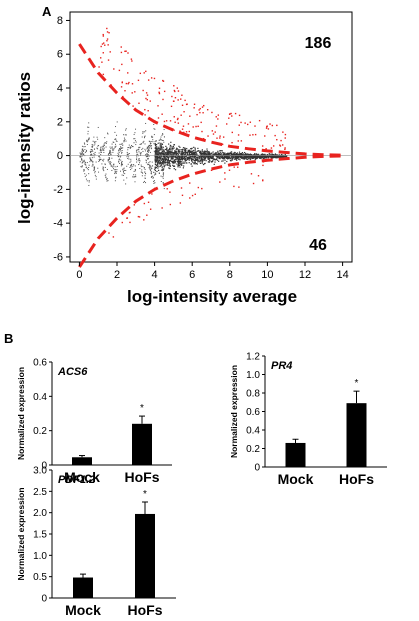 The height and width of the screenshot is (621, 419). I want to click on pdf12-category-label: HoFs, so click(145, 610).